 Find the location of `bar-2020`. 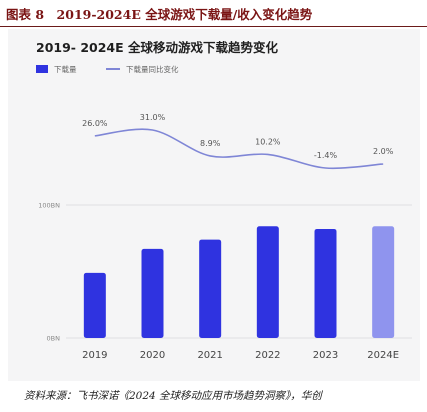

bar-2020 is located at coordinates (152, 293).